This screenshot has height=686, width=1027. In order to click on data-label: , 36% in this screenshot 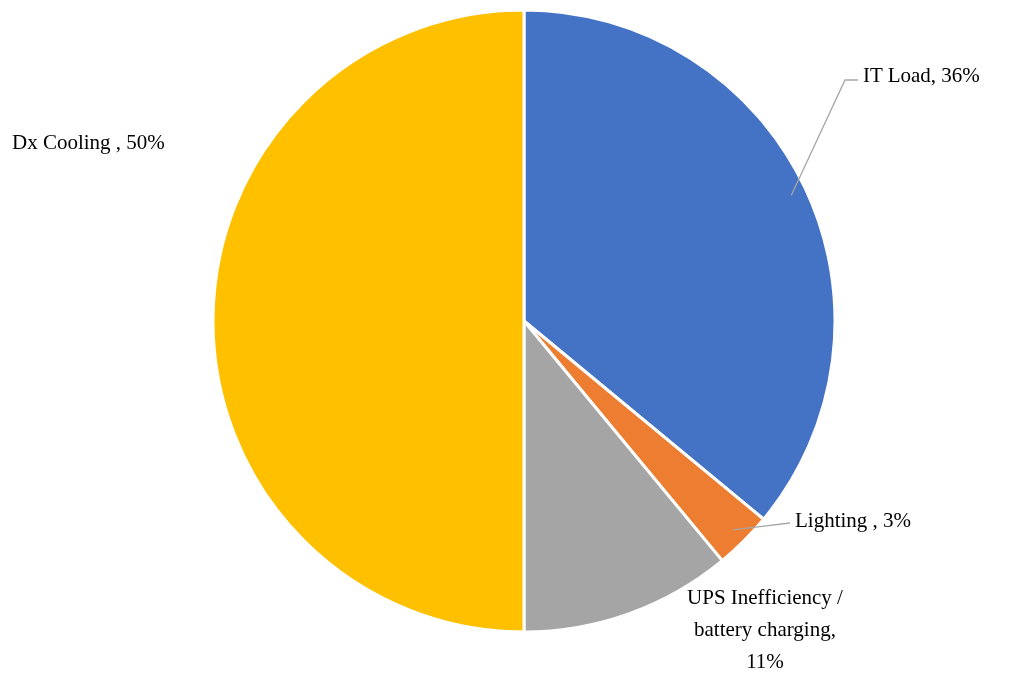, I will do `click(955, 75)`.